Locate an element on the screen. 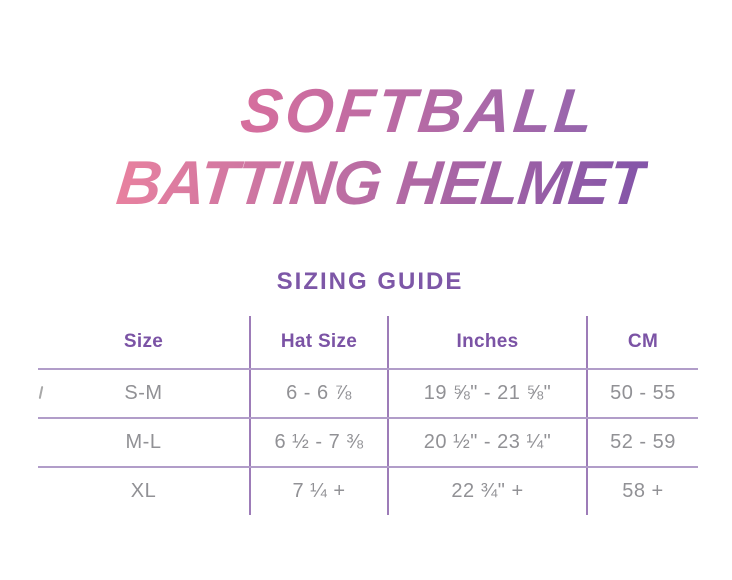  inches-value: 20 ½" - 23 ¼" is located at coordinates (486, 442).